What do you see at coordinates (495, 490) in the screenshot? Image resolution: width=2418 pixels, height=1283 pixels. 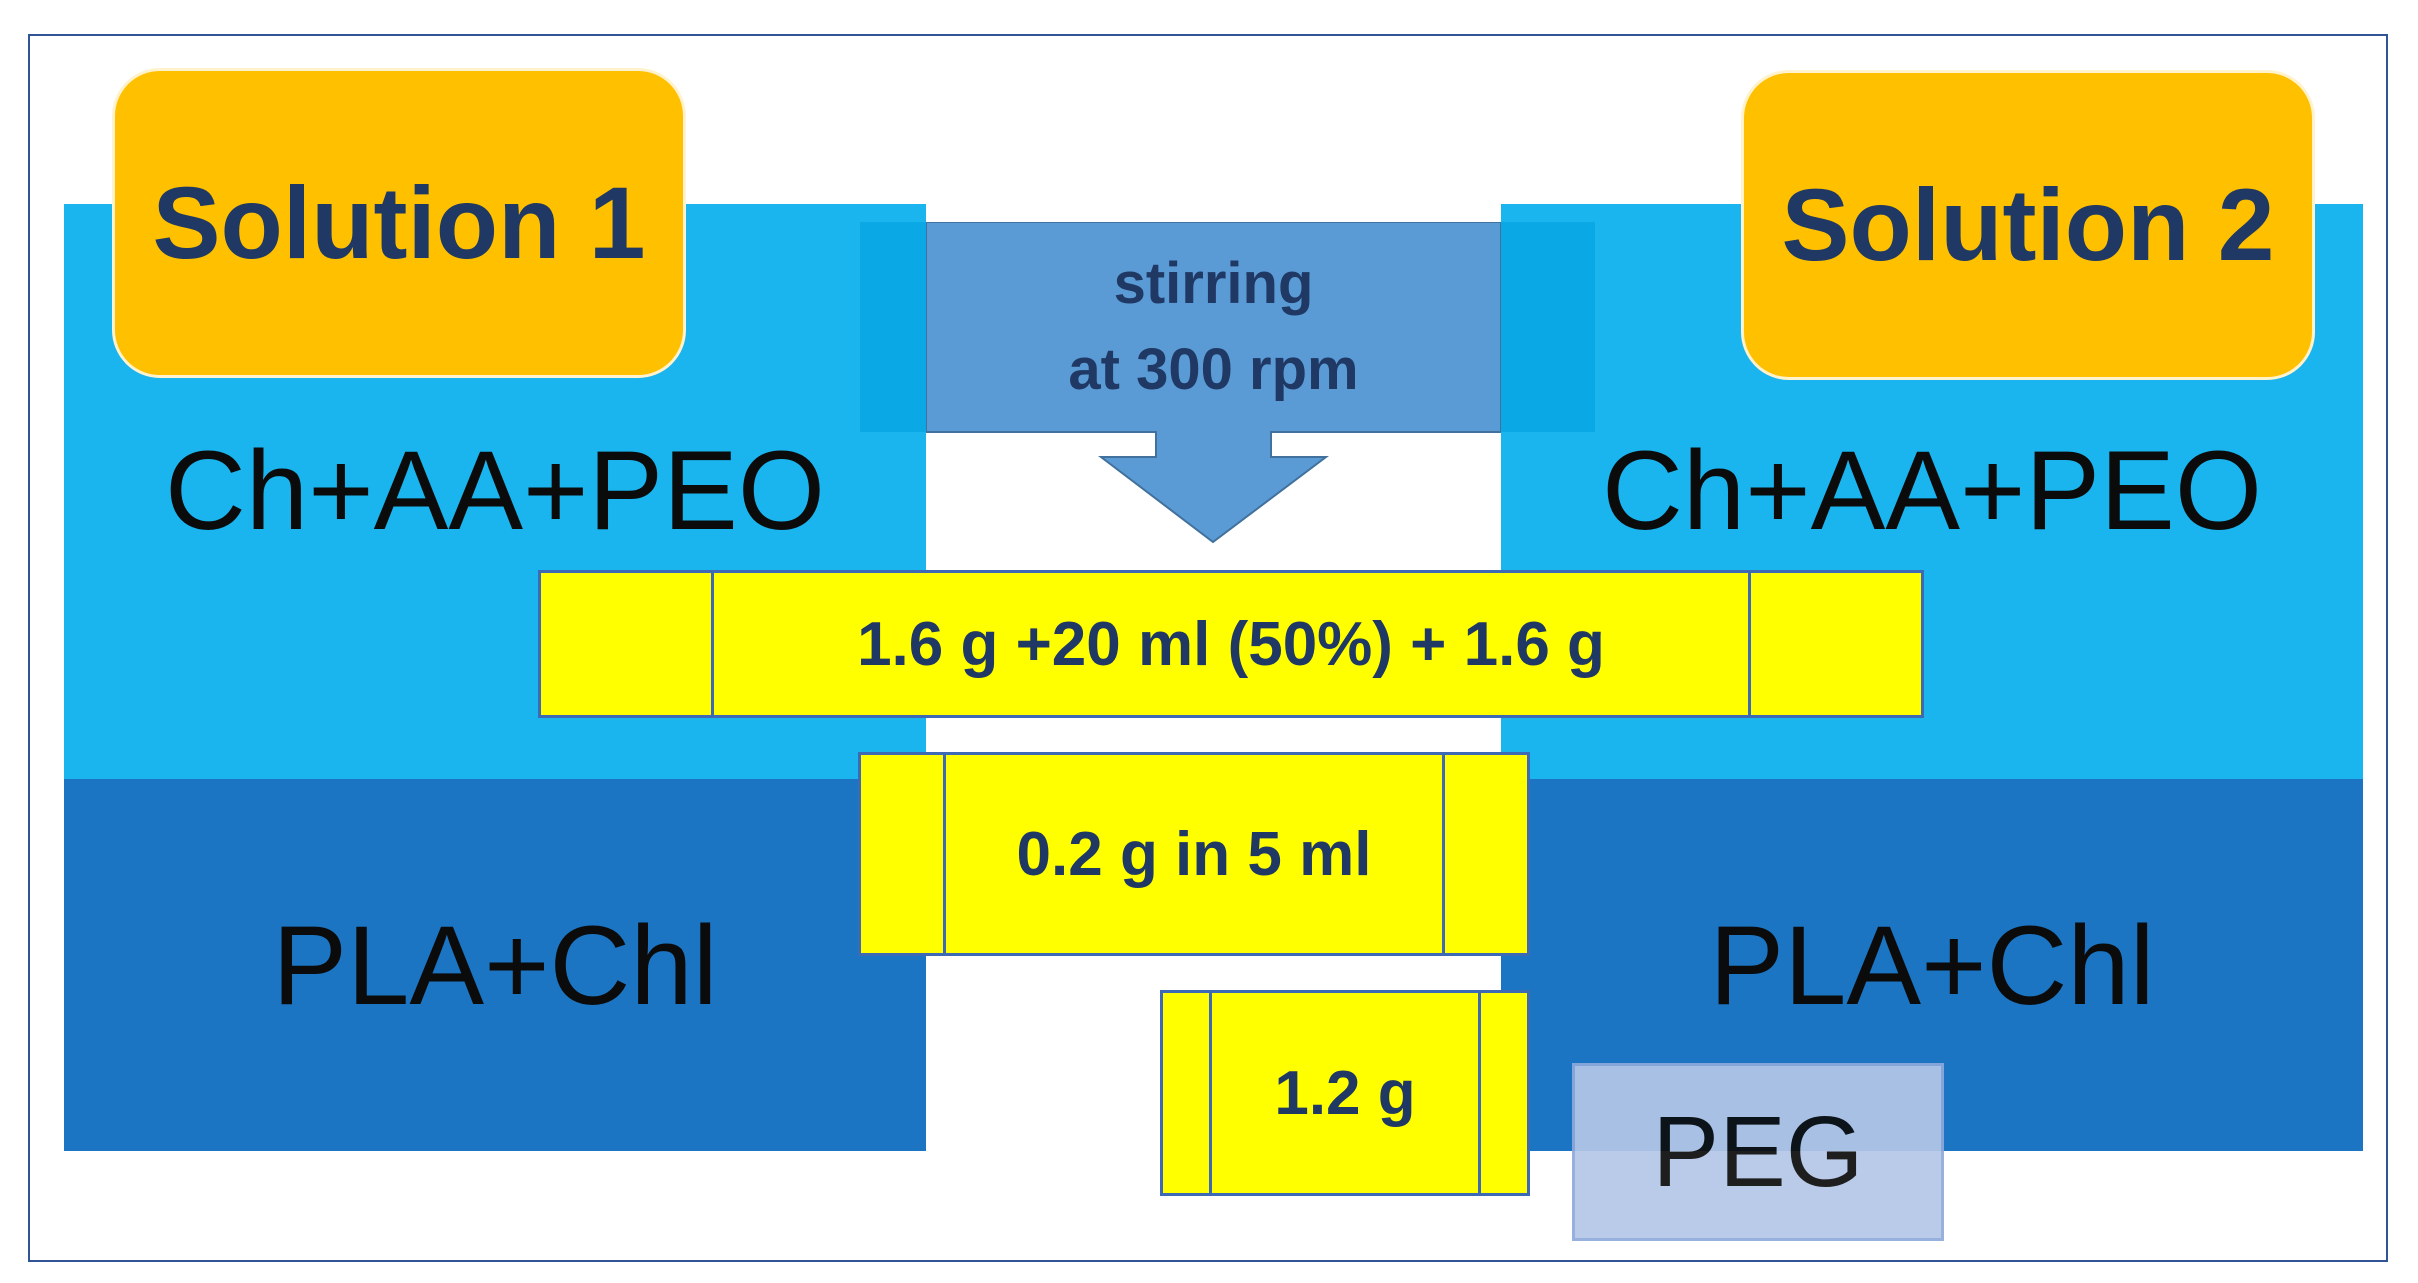 I see `solution1-top-label: Ch+AA+PEO` at bounding box center [495, 490].